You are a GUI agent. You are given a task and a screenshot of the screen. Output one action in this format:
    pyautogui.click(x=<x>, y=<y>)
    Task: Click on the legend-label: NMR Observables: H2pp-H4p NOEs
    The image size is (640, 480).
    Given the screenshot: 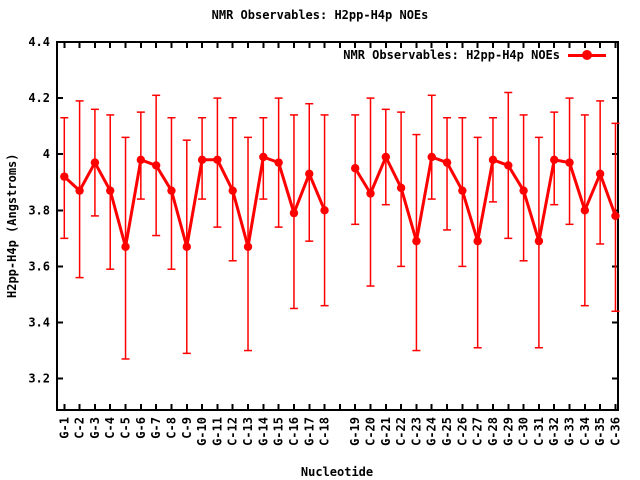 What is the action you would take?
    pyautogui.click(x=451, y=55)
    